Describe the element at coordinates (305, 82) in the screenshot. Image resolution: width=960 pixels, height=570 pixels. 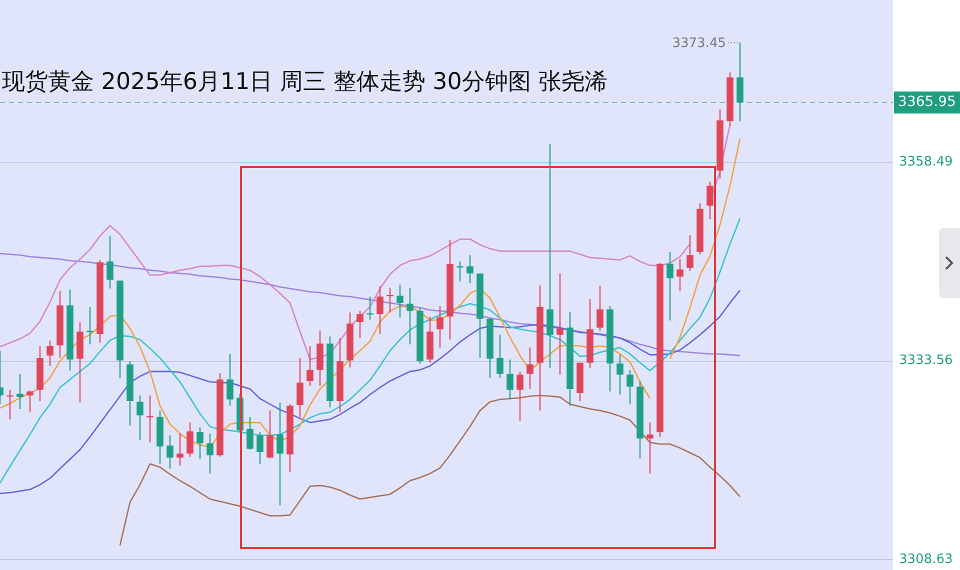
I see `text: 现货黄金 2025年6月11日 周三 整体走势 30分钟图 张尧浠` at that location.